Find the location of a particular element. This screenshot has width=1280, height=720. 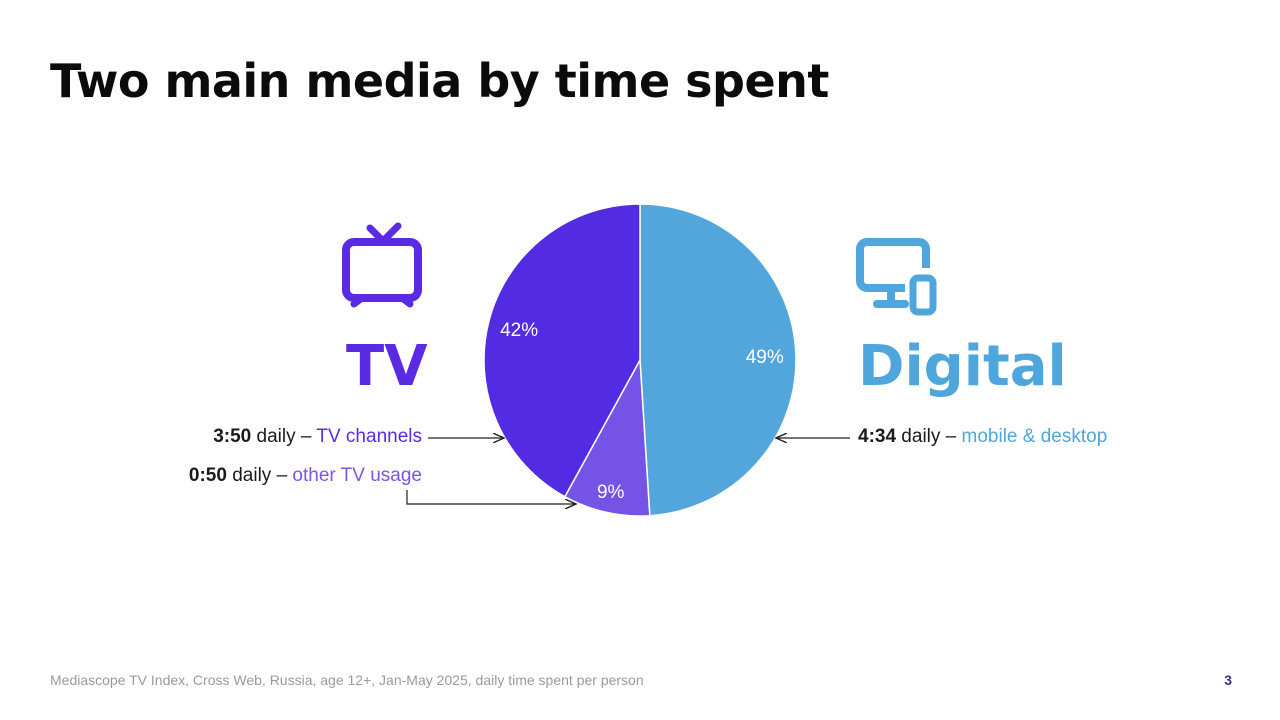

tv-channels-label: TV channels is located at coordinates (369, 436).